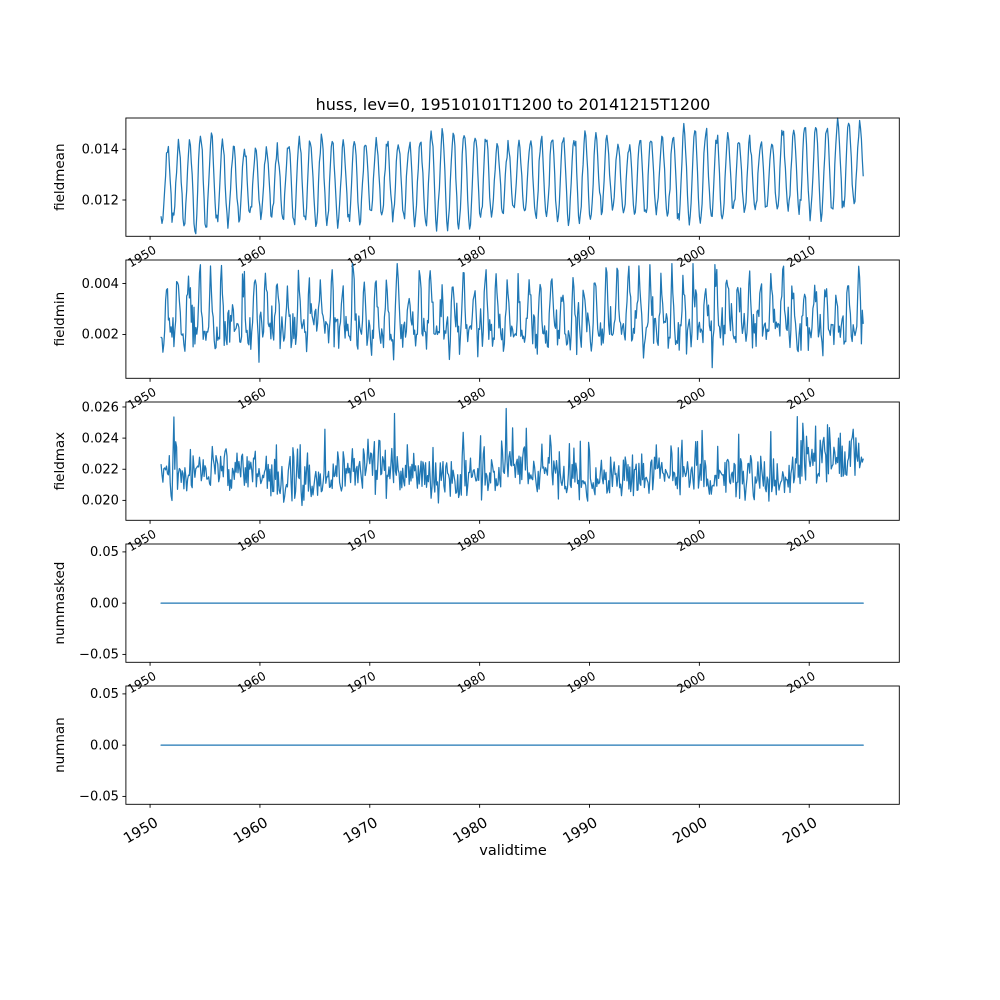  I want to click on y-tick-label: 0.026, so click(100, 407).